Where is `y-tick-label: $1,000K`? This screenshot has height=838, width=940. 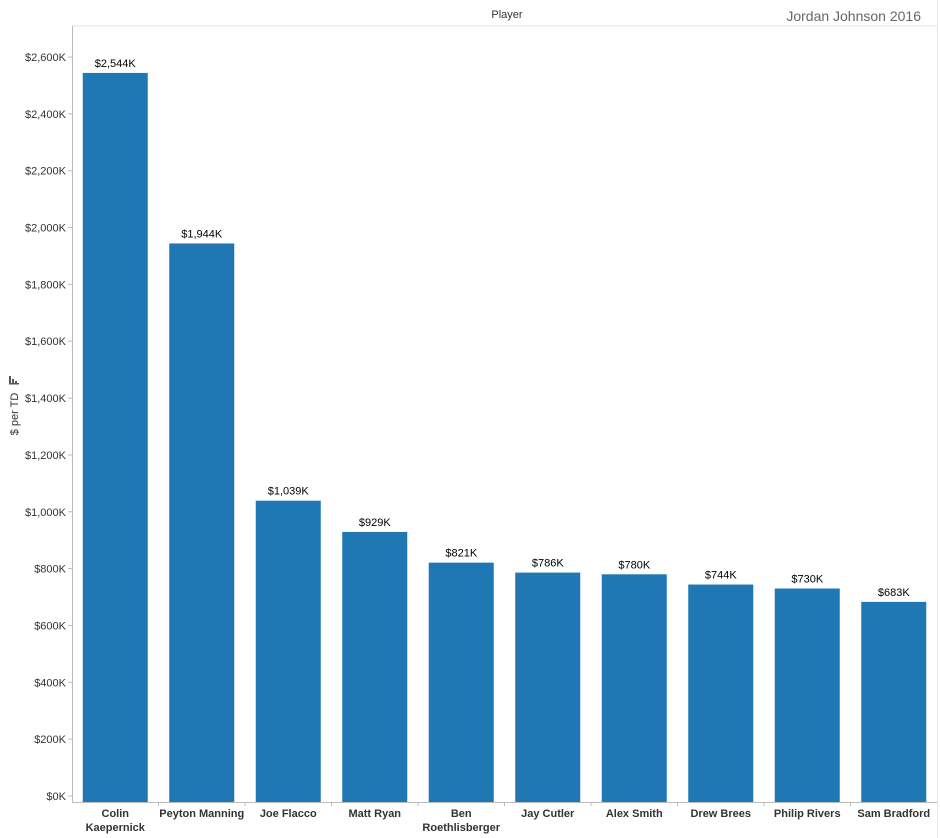 y-tick-label: $1,000K is located at coordinates (46, 513).